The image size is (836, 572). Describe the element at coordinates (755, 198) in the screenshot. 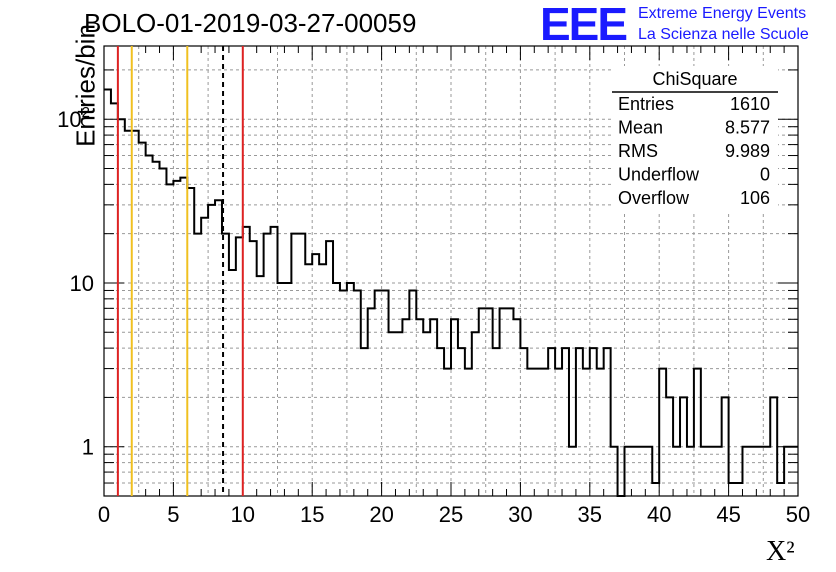

I see `stats-row-value: 106` at that location.